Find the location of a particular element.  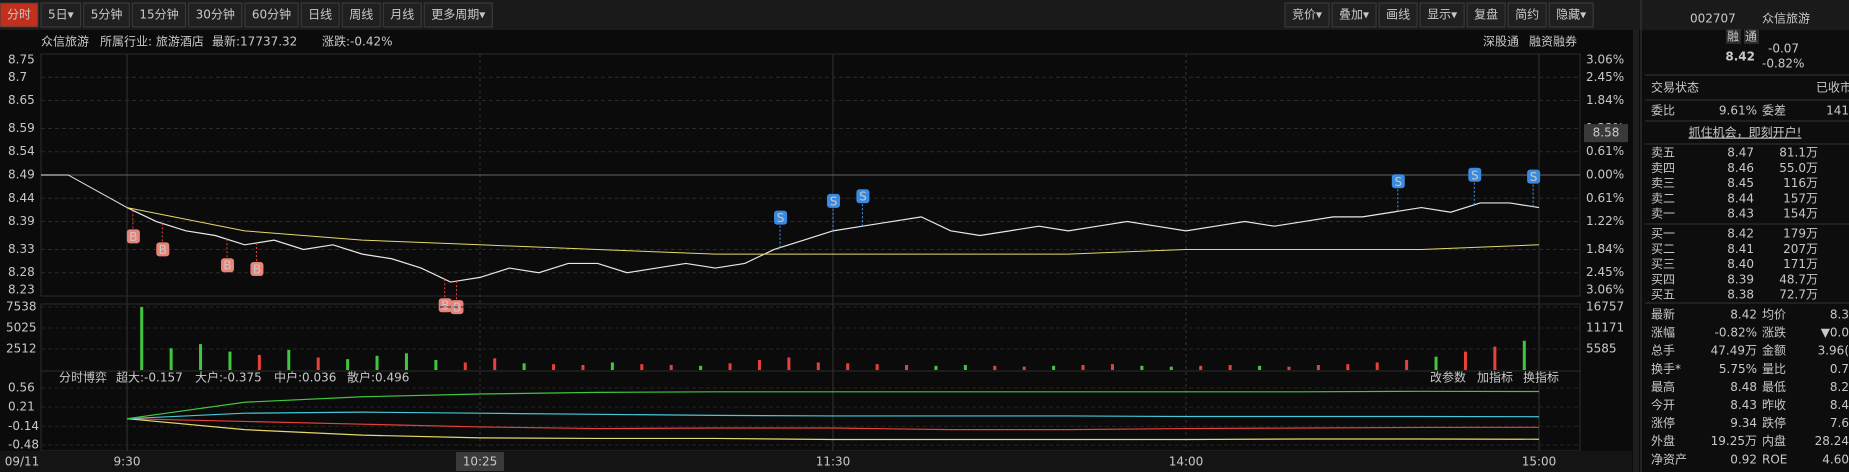

tab-label: 竞价▾ is located at coordinates (1307, 15).